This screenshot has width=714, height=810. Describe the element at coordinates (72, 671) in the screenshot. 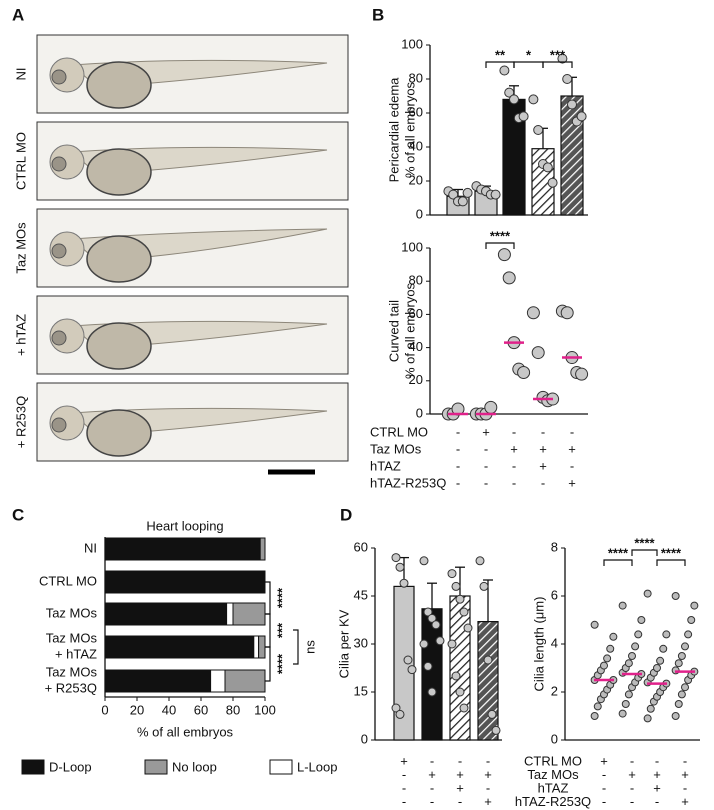

I see `y-tick-label: Taz MOs` at that location.